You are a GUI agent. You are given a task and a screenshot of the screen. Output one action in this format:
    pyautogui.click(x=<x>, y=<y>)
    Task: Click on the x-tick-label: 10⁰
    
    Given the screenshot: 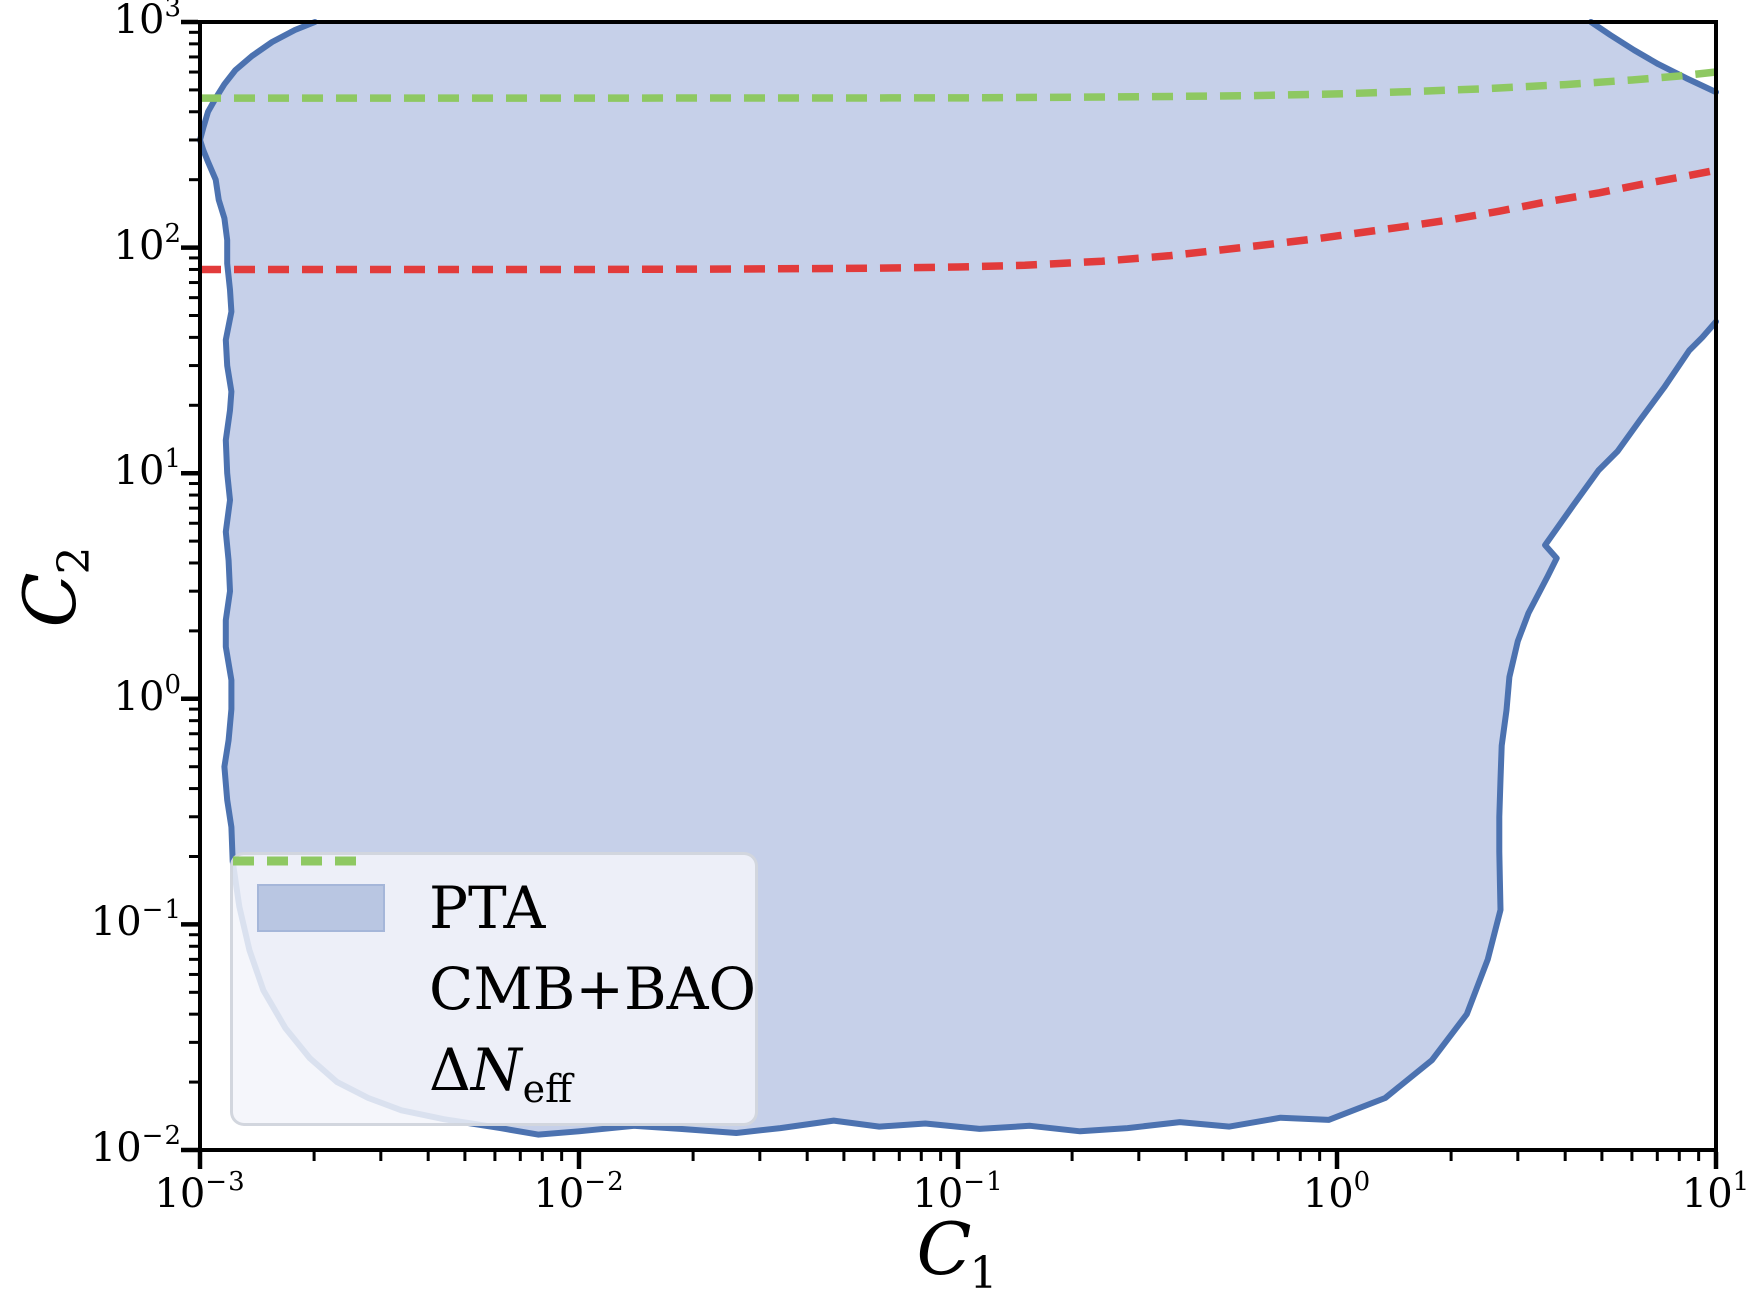 What is the action you would take?
    pyautogui.click(x=1337, y=1192)
    